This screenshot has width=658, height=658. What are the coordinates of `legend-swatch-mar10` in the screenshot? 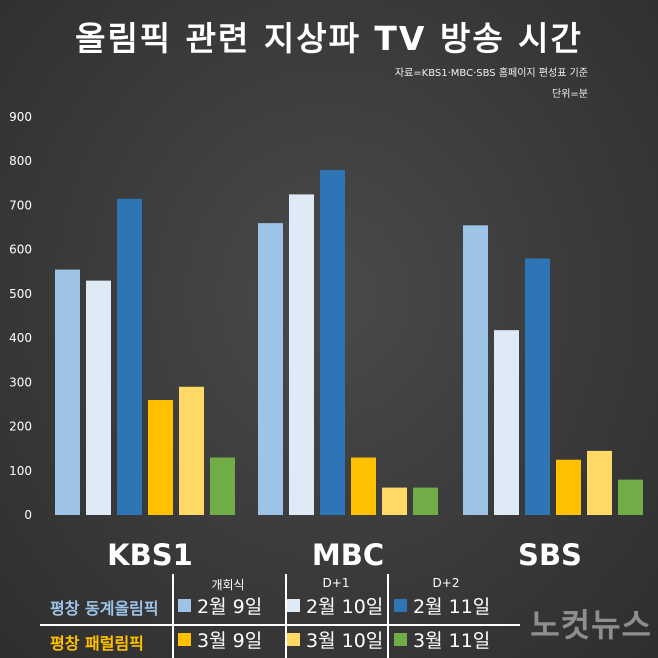 It's located at (293, 639).